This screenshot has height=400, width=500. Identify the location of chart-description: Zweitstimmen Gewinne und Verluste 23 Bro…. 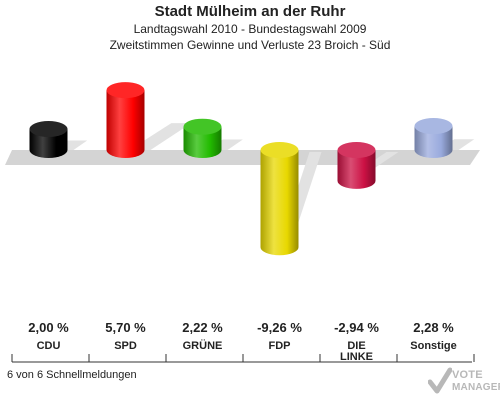
(250, 45).